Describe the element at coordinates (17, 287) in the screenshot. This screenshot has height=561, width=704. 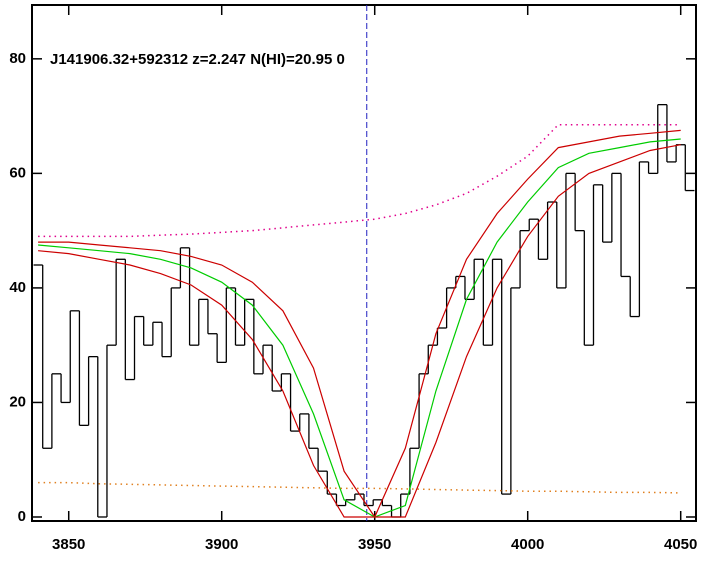
I see `y-tick-label: 40` at that location.